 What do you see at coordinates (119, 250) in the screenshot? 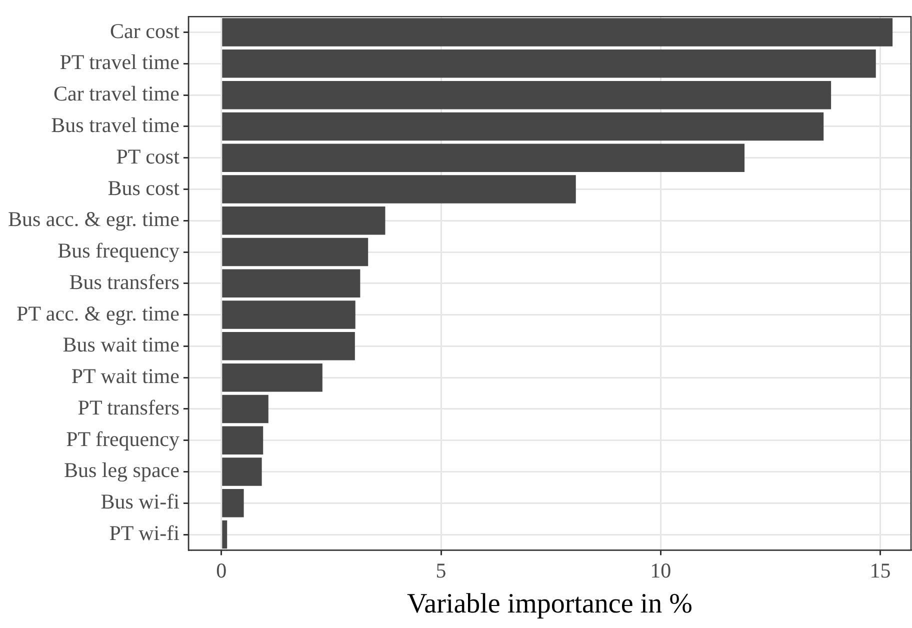
I see `y-tick-label: Bus frequency` at bounding box center [119, 250].